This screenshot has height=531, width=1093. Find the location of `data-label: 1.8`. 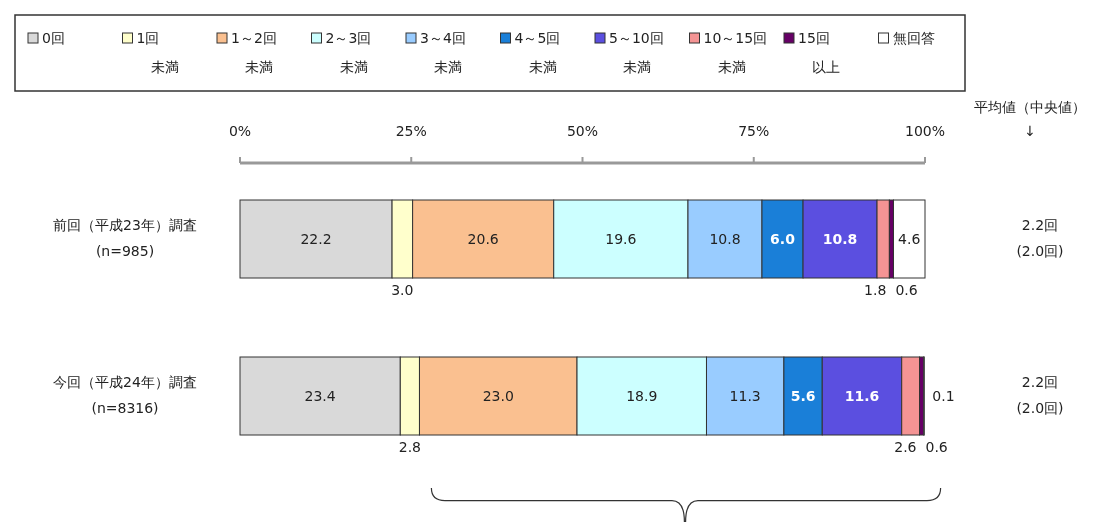

data-label: 1.8 is located at coordinates (875, 290).